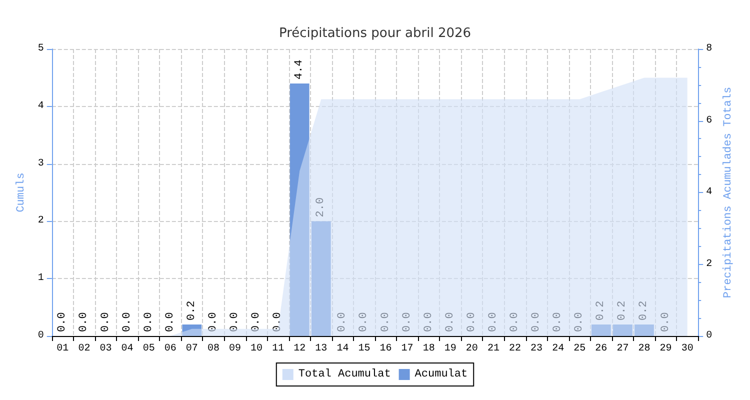  Describe the element at coordinates (364, 349) in the screenshot. I see `x-tick-label: 15` at that location.